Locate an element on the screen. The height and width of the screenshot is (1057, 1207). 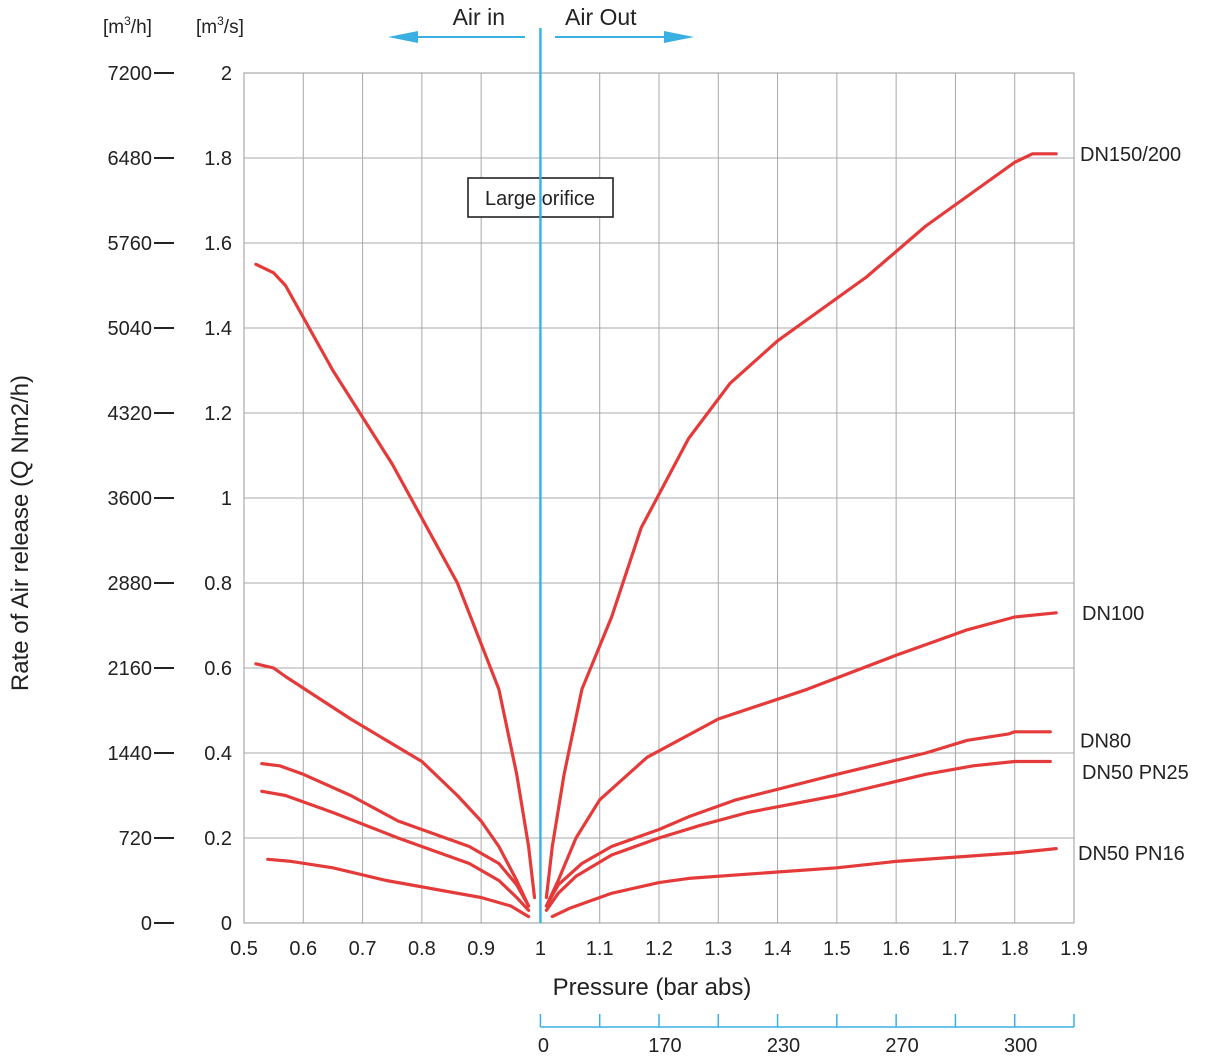
y-tick-label-m3s: 1.4 is located at coordinates (218, 329).